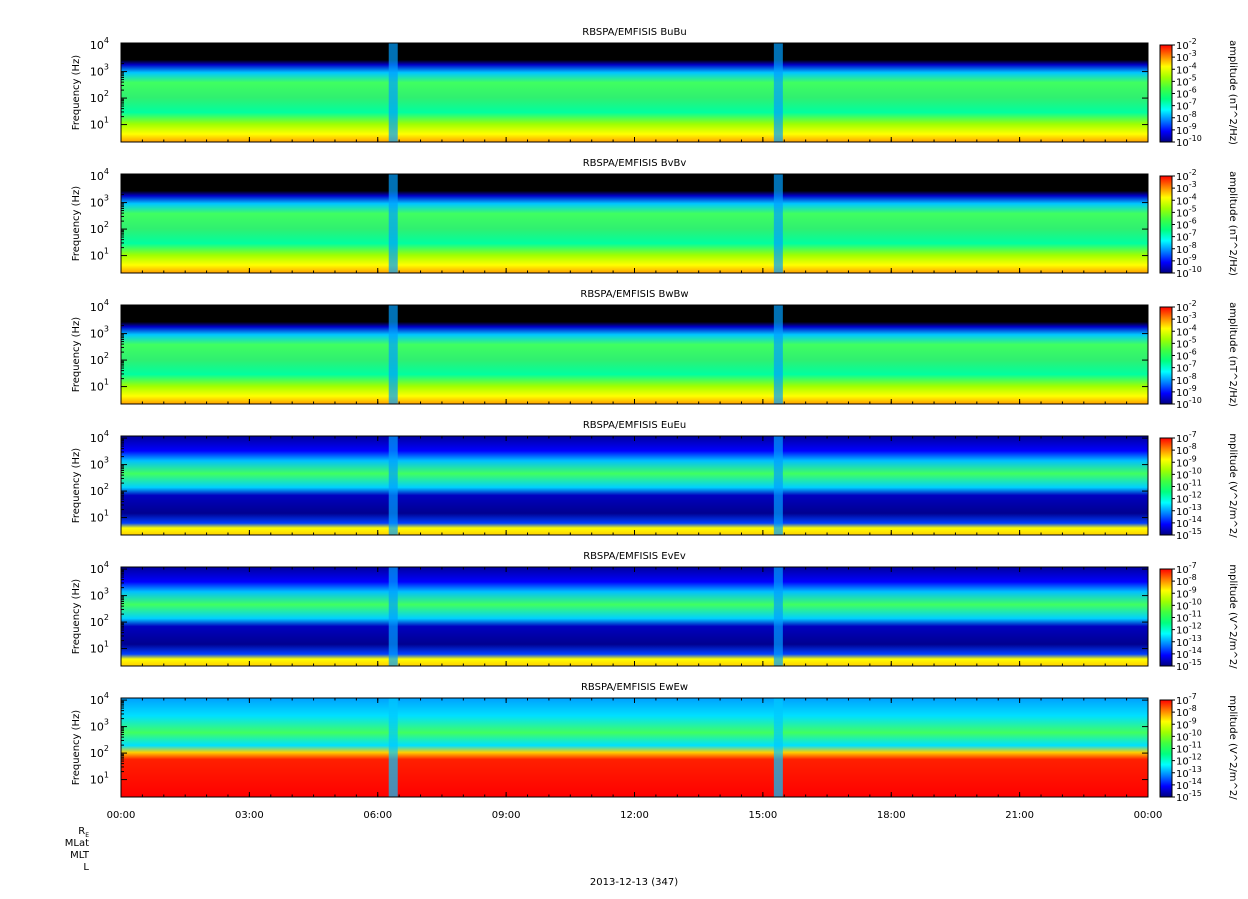 This screenshot has height=899, width=1248. What do you see at coordinates (249, 815) in the screenshot?
I see `x-tick-label: 03:00` at bounding box center [249, 815].